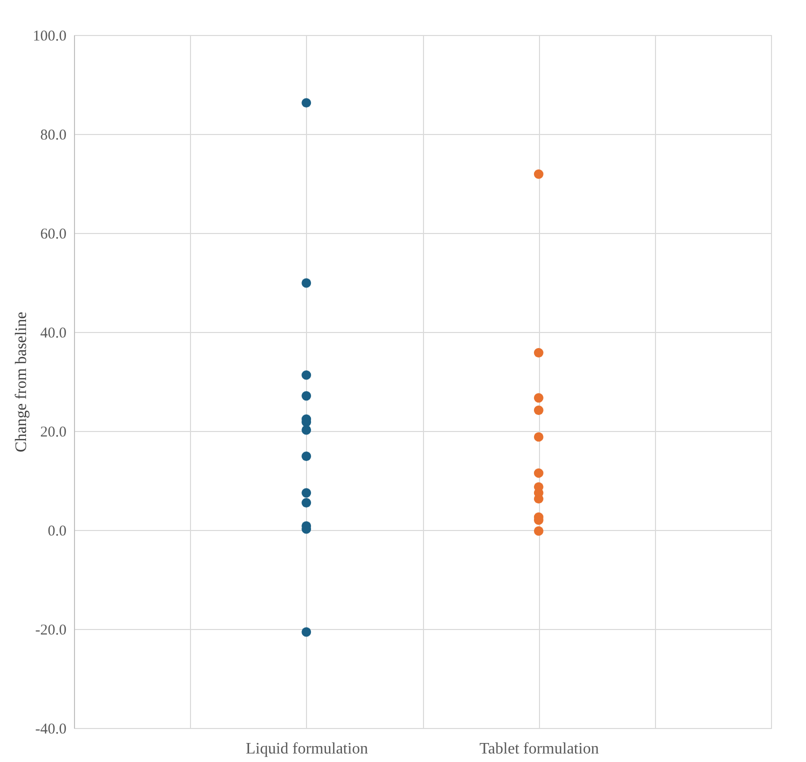 The width and height of the screenshot is (806, 762). What do you see at coordinates (57, 532) in the screenshot?
I see `y-tick-label: 0.0` at bounding box center [57, 532].